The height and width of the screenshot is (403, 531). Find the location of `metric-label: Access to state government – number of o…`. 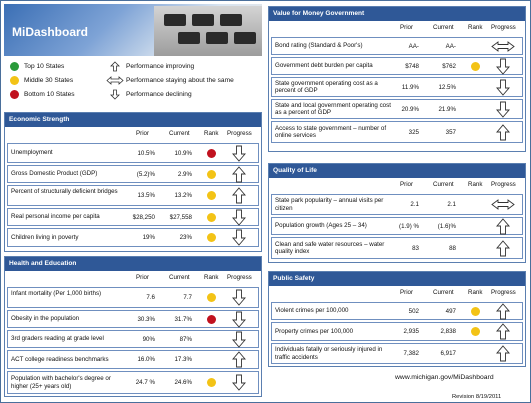

metric-label: Access to state government – number of o… is located at coordinates (331, 131).